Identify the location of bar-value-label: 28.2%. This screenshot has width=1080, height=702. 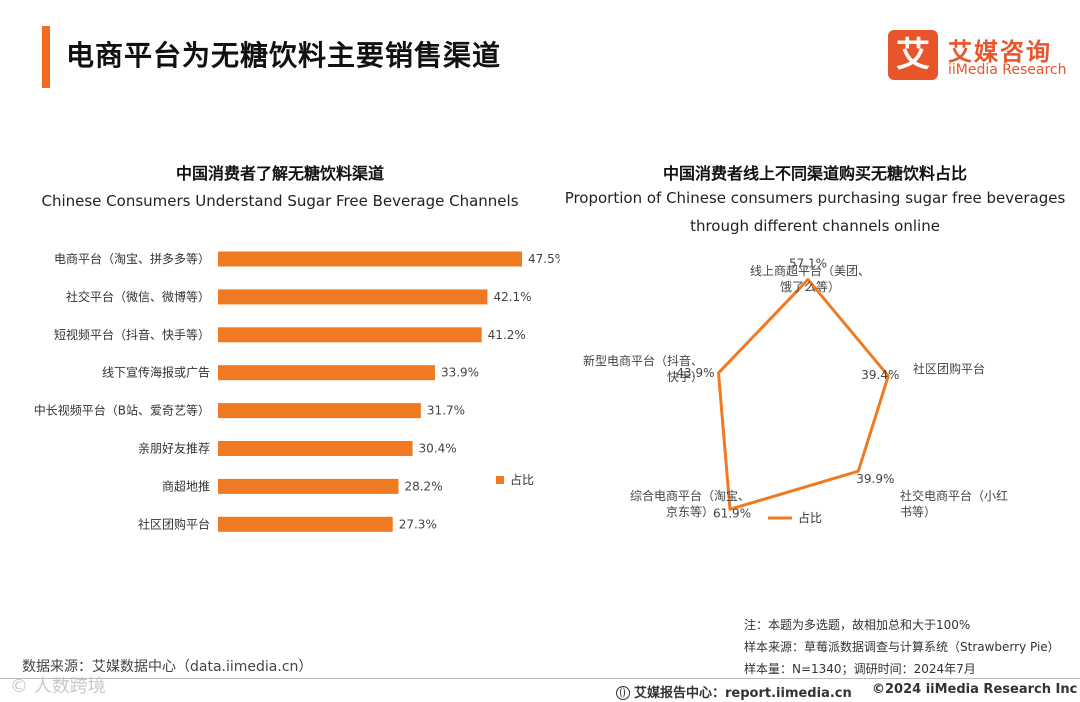
(423, 486).